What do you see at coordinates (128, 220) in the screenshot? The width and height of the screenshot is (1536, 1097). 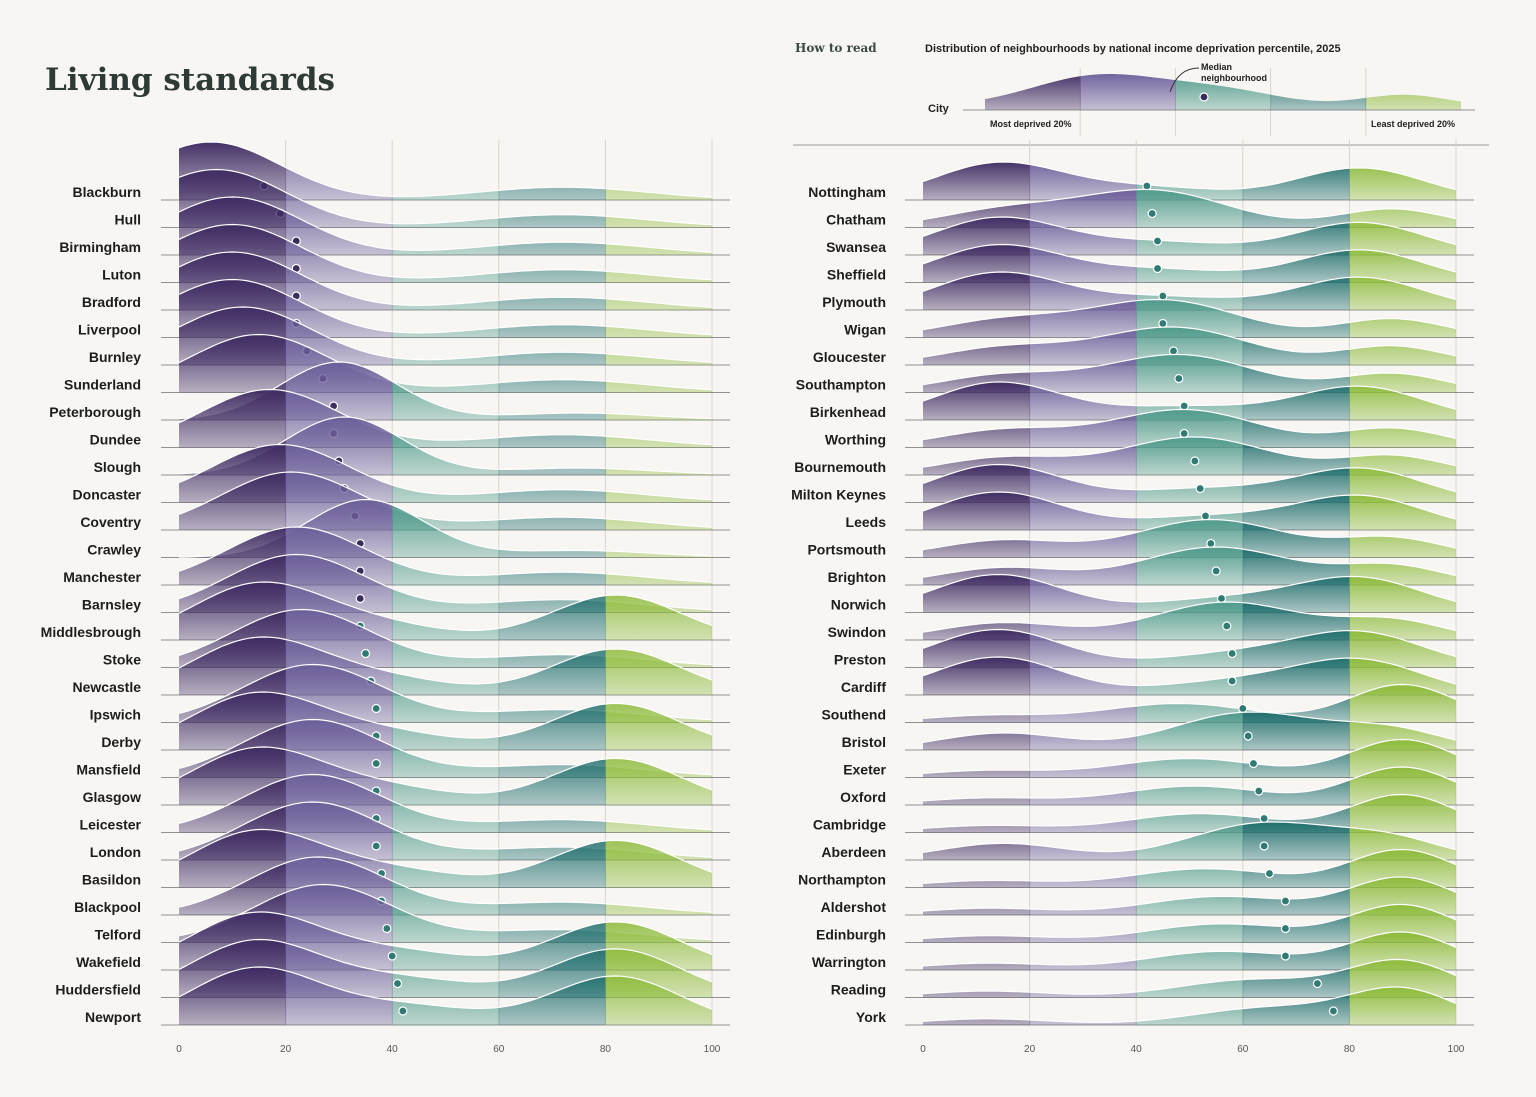 I see `city-label: Hull` at bounding box center [128, 220].